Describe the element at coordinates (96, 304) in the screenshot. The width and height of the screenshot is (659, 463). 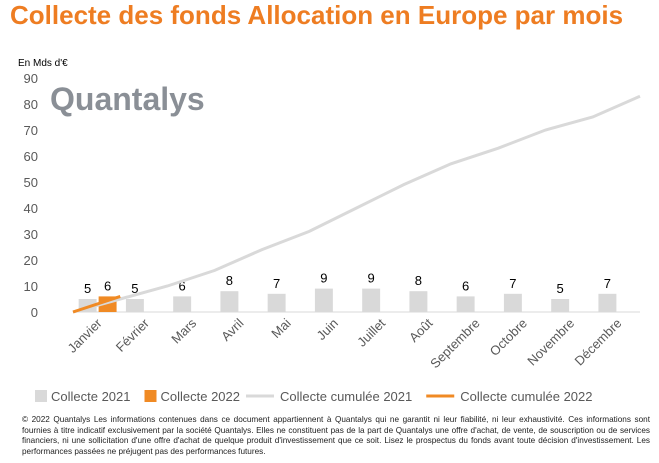
I see `line` at that location.